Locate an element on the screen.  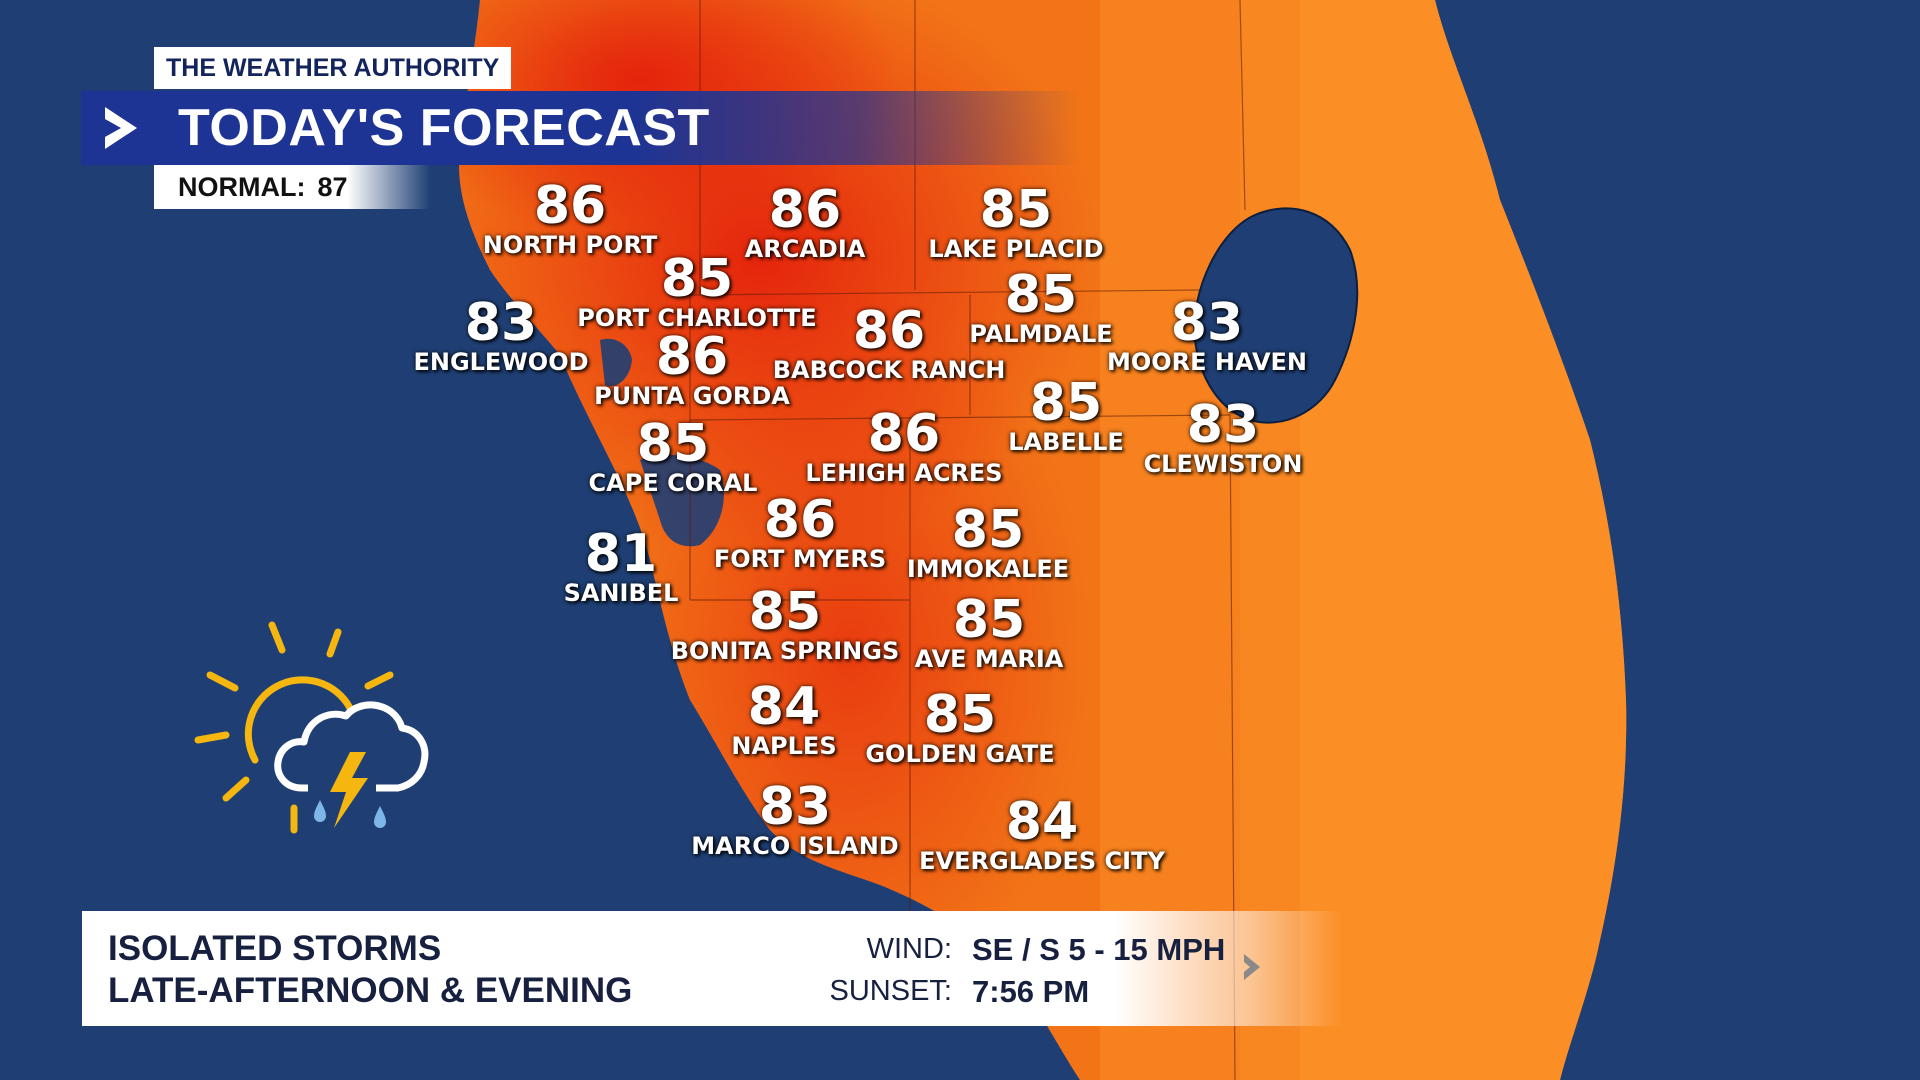
city-north-port: 86 NORTH PORT is located at coordinates (570, 218).